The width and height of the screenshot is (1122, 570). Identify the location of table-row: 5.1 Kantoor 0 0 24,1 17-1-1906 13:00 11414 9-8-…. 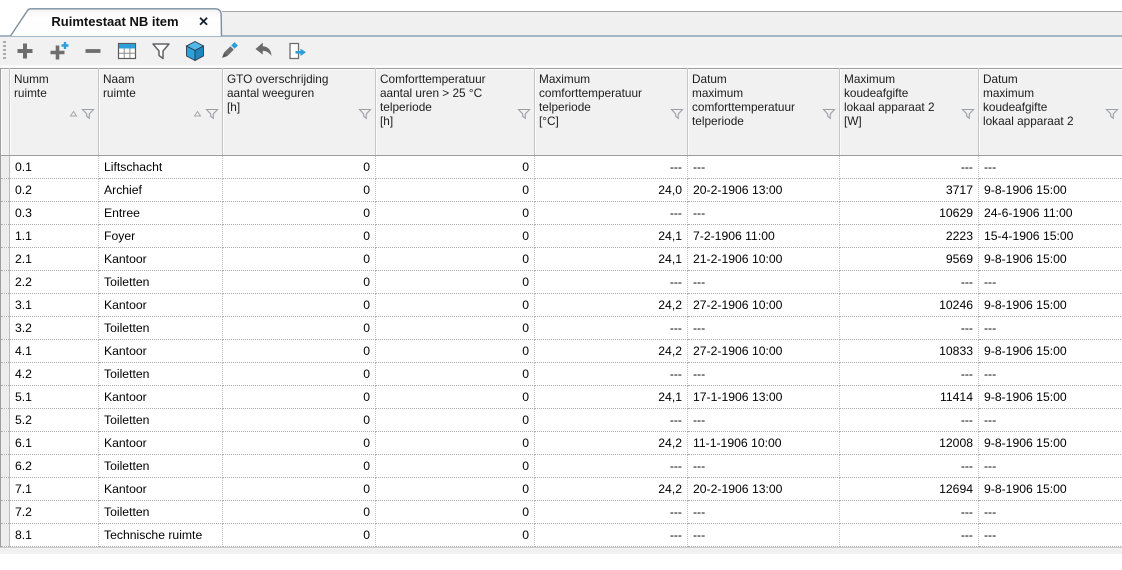
(561, 397).